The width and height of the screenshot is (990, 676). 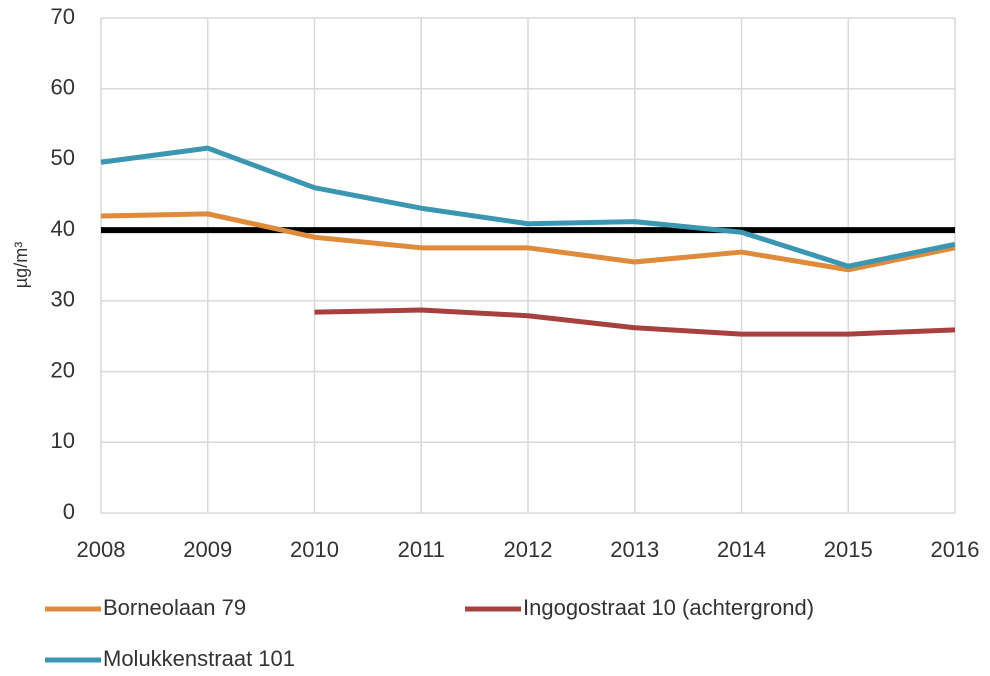 I want to click on y-axis-label: µg/m³, so click(x=21, y=265).